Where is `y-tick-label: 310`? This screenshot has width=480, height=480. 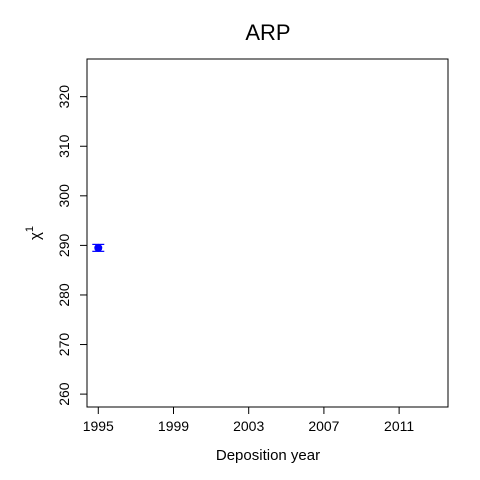
y-tick-label: 310 is located at coordinates (64, 146).